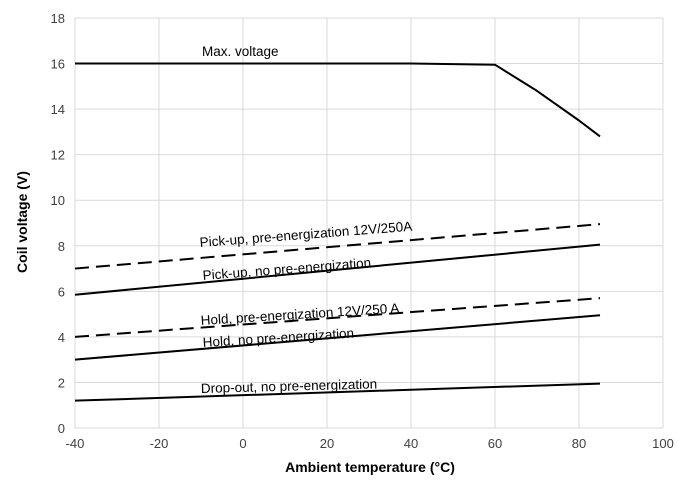 The height and width of the screenshot is (480, 697). What do you see at coordinates (278, 338) in the screenshot?
I see `series-label-4: Hold, no pre-energization` at bounding box center [278, 338].